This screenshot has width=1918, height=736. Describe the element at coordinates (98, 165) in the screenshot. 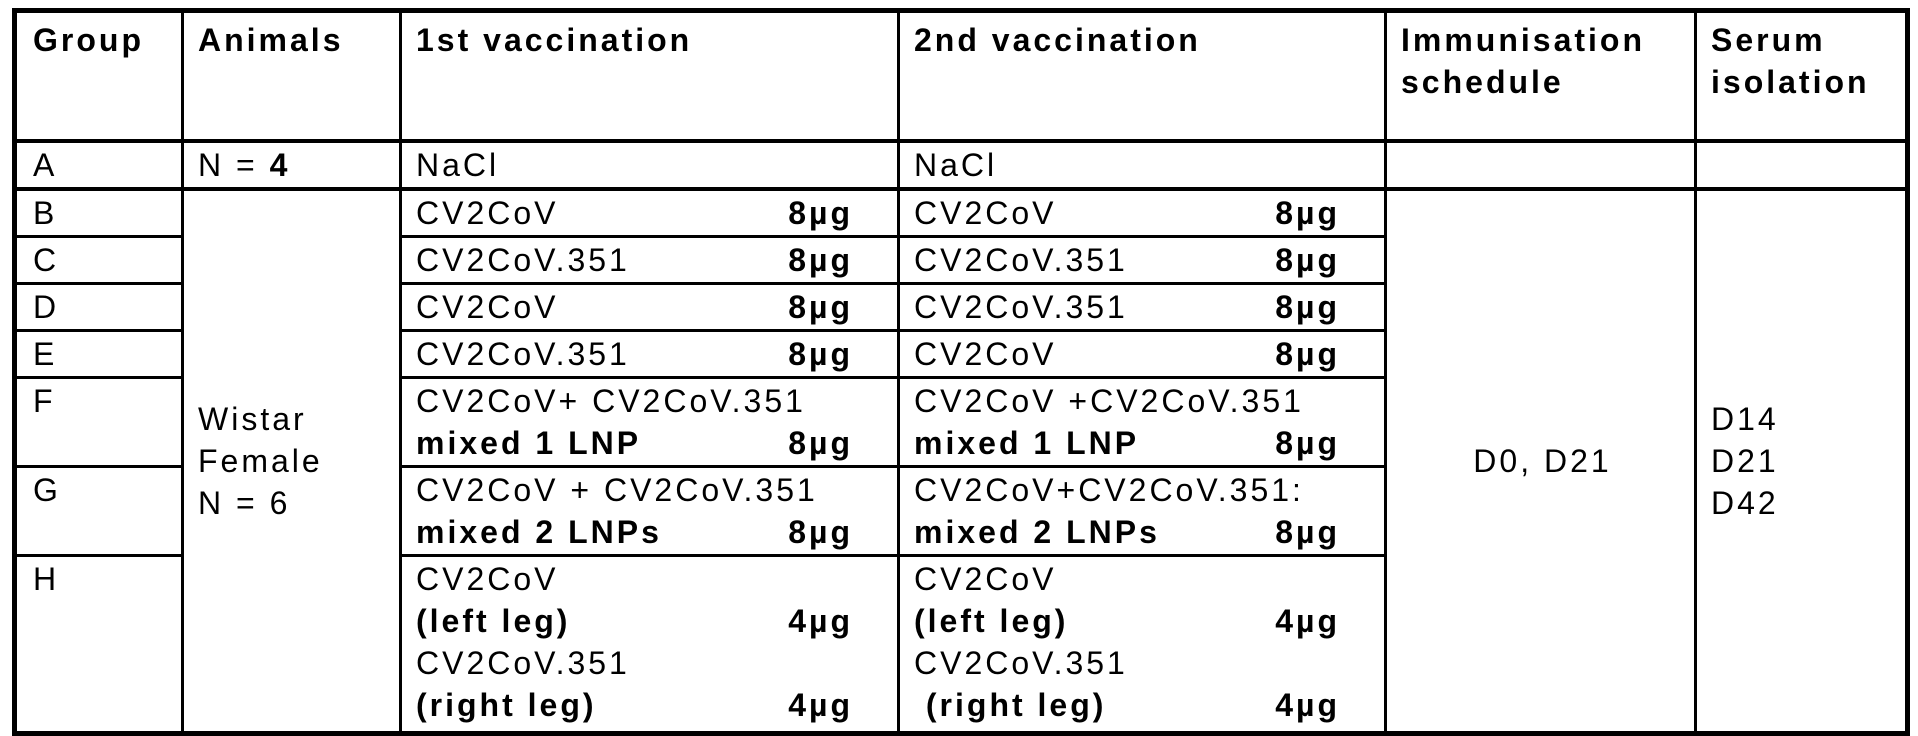

I see `cell-group-a: A` at that location.